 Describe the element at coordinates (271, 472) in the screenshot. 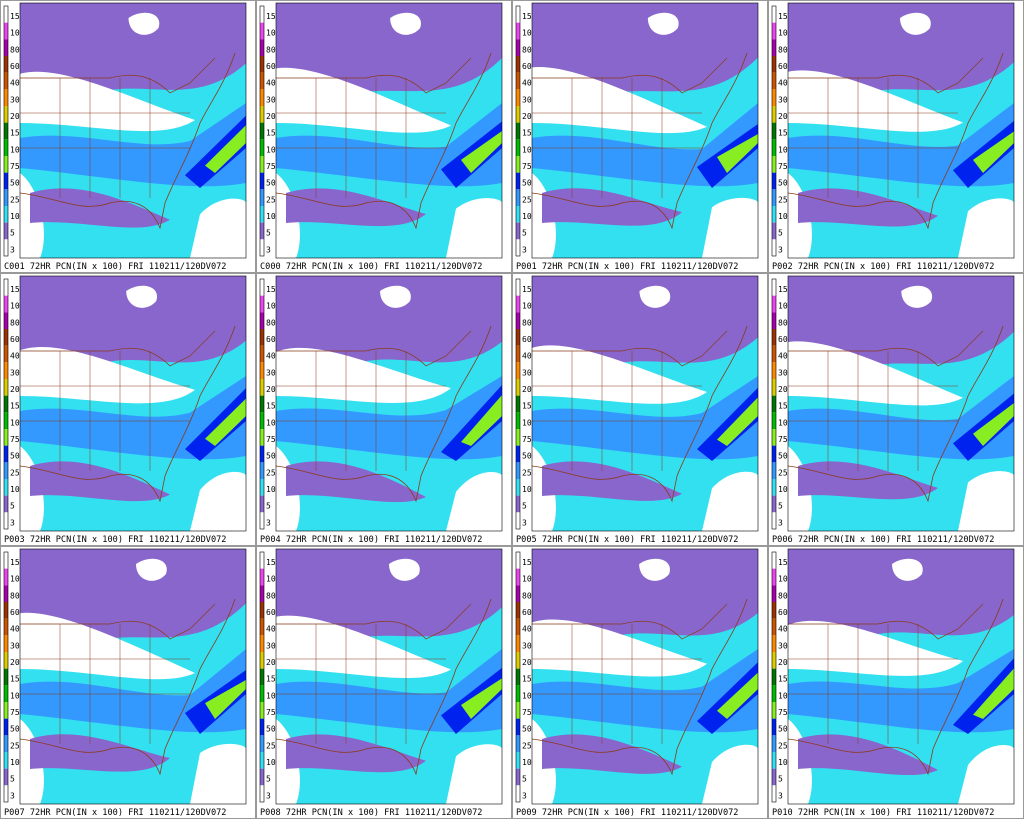

I see `colorbar-label: 25` at that location.